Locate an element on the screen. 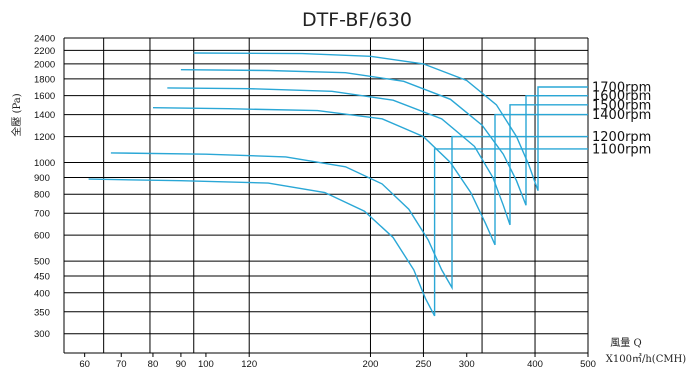 The width and height of the screenshot is (686, 370). x-tick-label: 300 is located at coordinates (467, 364).